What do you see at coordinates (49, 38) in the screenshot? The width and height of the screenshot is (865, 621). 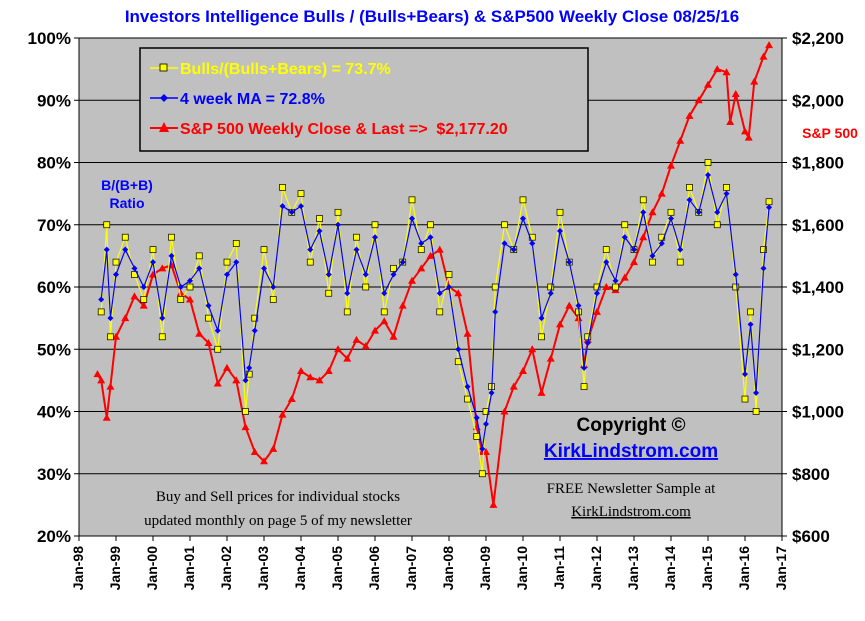 I see `left-tick-label: 100%` at bounding box center [49, 38].